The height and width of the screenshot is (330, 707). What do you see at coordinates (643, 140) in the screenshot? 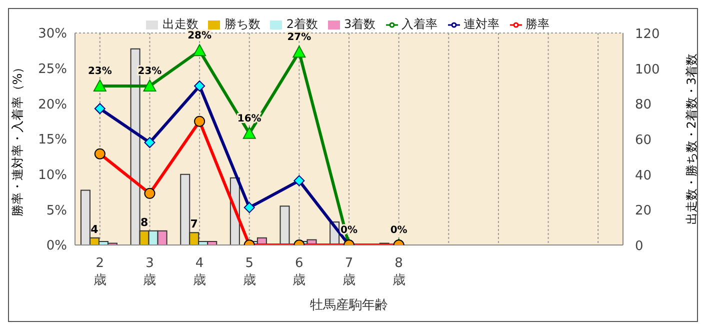
I see `y2-tick-label: 60` at bounding box center [643, 140].